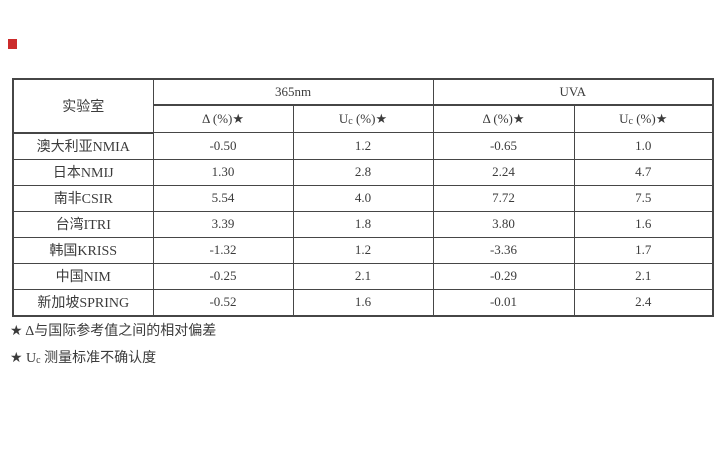 This screenshot has height=450, width=726. What do you see at coordinates (23, 358) in the screenshot?
I see `footnote-uc-prefix: ★ U` at bounding box center [23, 358].